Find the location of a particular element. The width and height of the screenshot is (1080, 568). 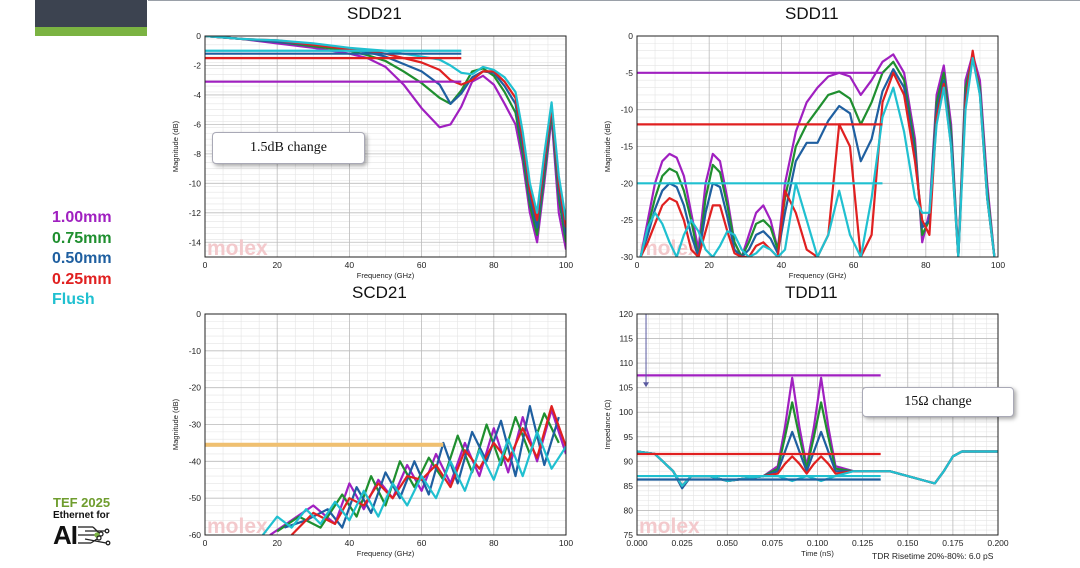

logo-line-2: Ethernet for is located at coordinates (81, 515).